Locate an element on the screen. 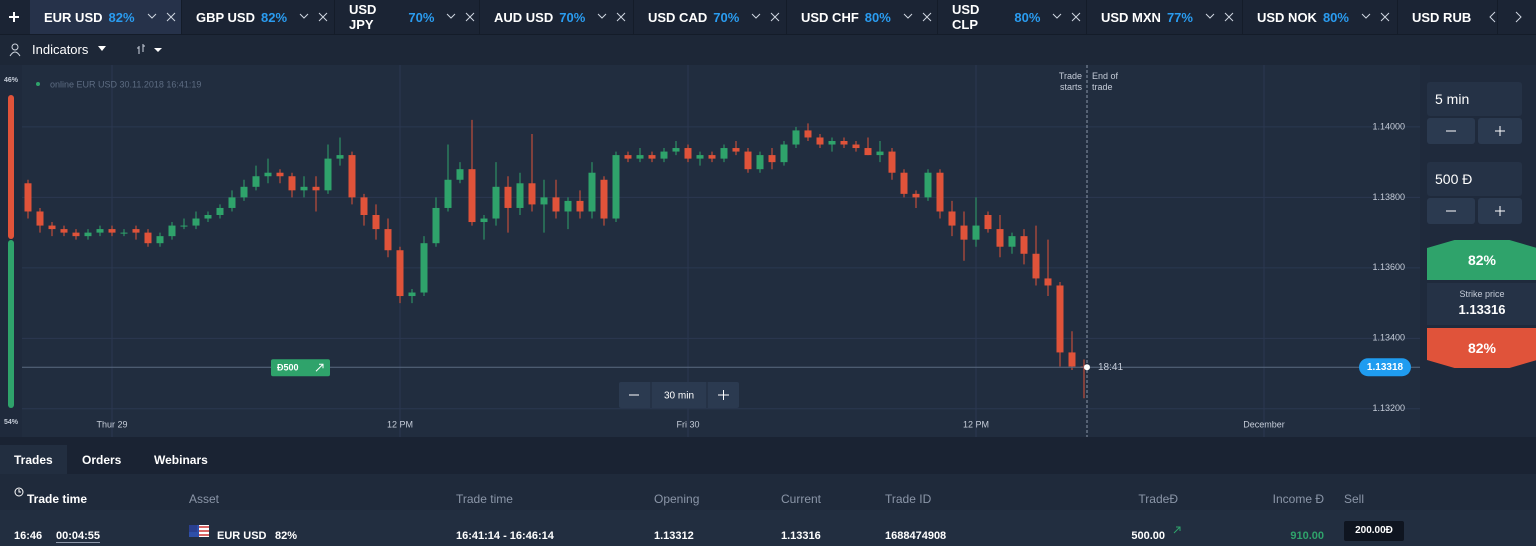 This screenshot has height=546, width=1536. time-plus is located at coordinates (1500, 131).